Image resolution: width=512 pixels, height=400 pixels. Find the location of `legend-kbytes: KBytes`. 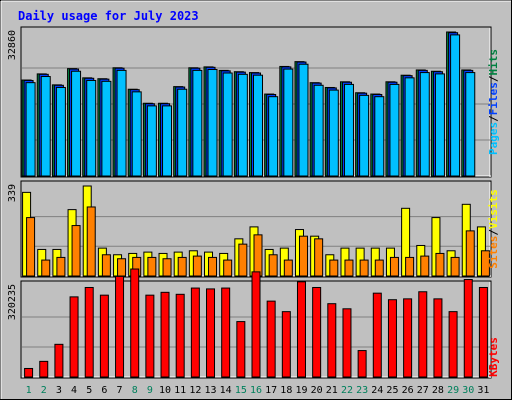

legend-kbytes: KBytes is located at coordinates (493, 357).